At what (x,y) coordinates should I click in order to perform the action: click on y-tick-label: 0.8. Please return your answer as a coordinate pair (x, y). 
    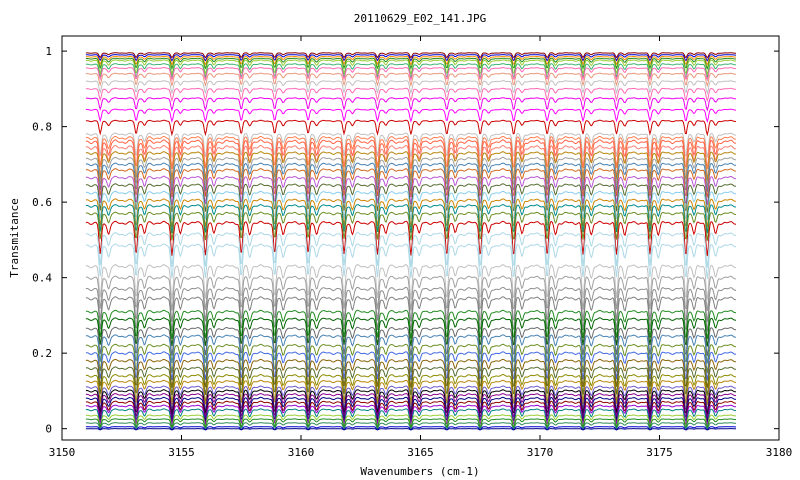
    Looking at the image, I should click on (42, 127).